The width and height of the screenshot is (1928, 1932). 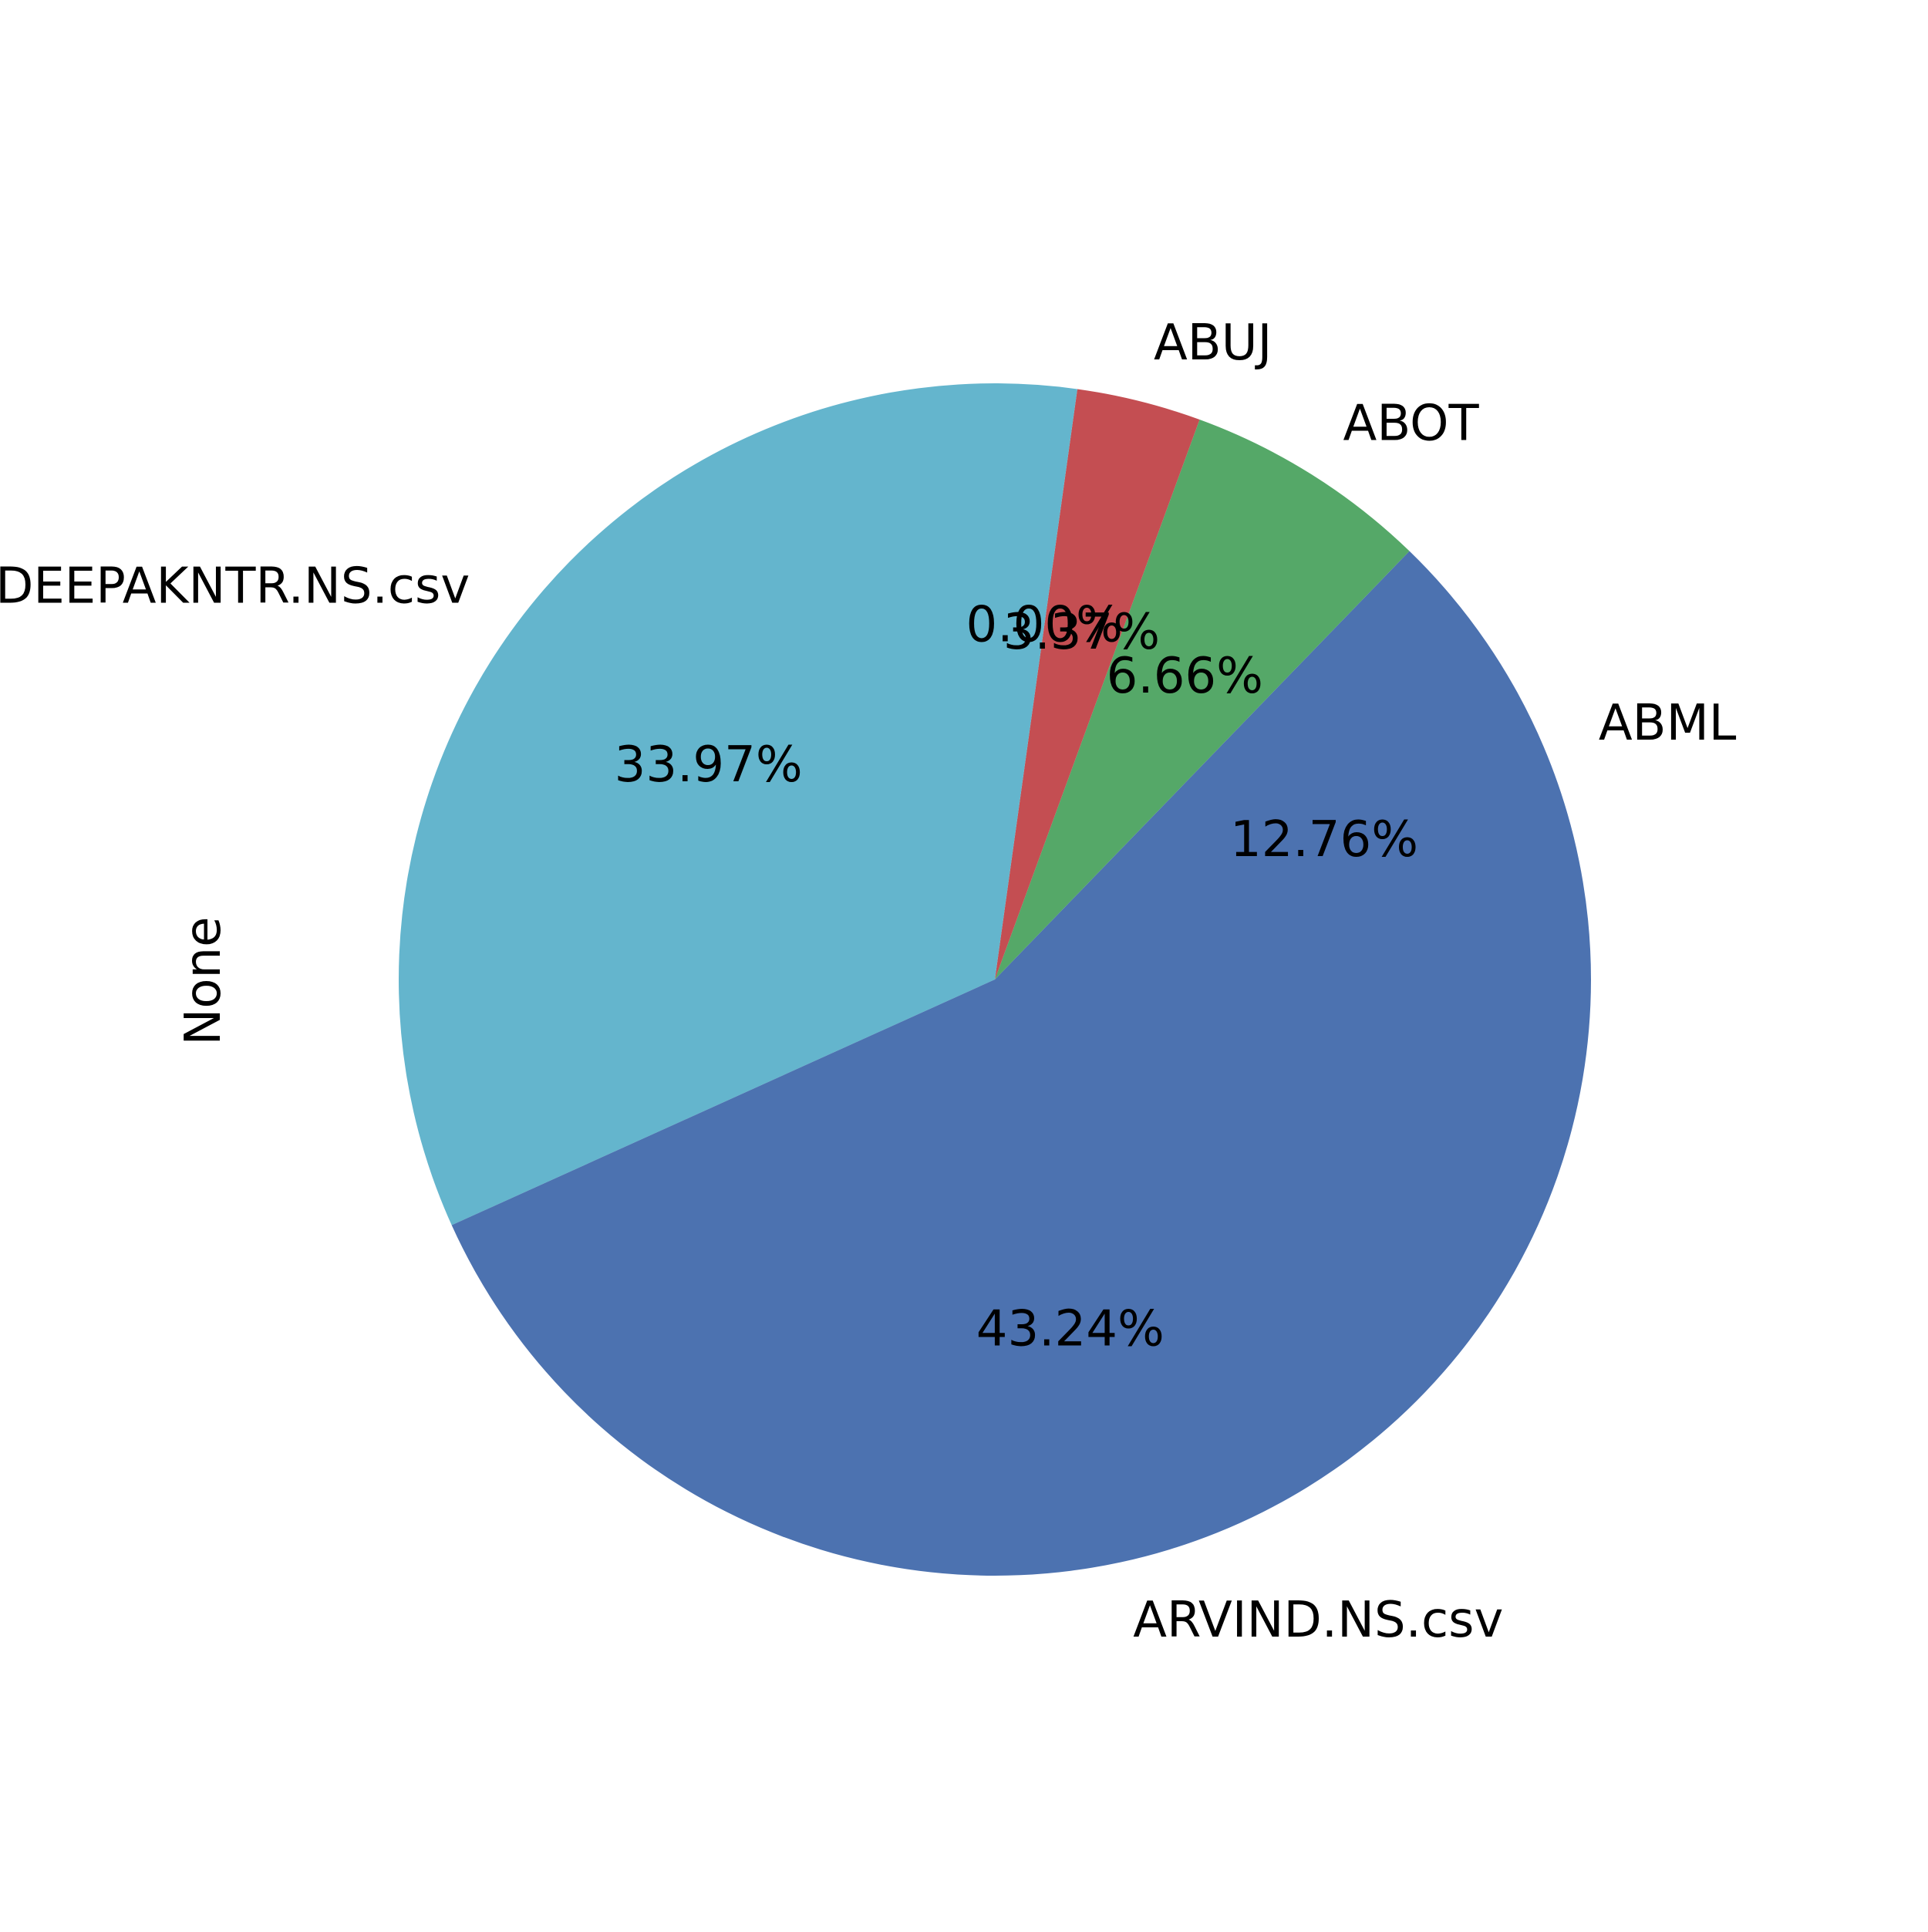 What do you see at coordinates (1044, 625) in the screenshot?
I see `slice-percent-unlabeled: 0.00%` at bounding box center [1044, 625].